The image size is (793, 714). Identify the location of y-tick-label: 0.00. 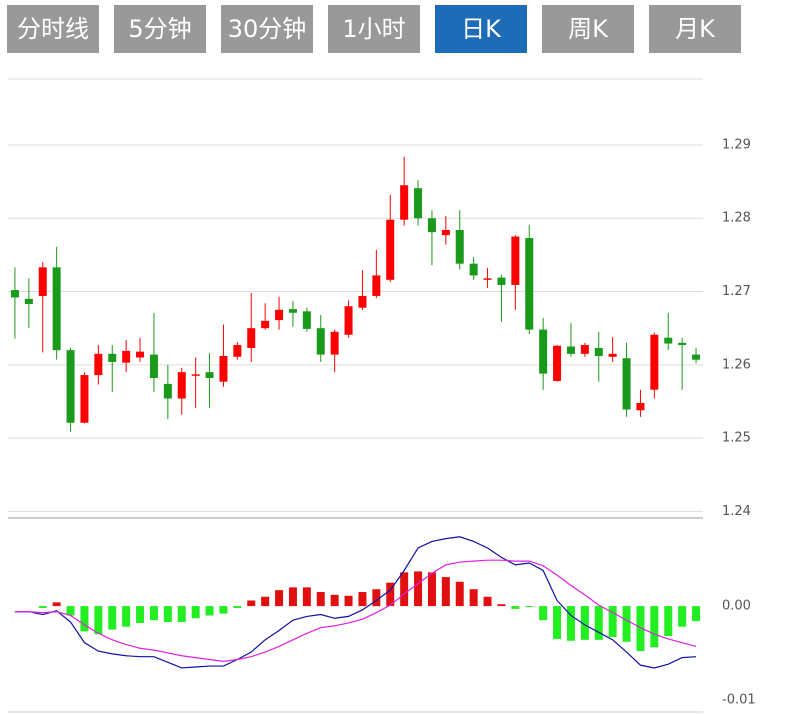
(736, 606).